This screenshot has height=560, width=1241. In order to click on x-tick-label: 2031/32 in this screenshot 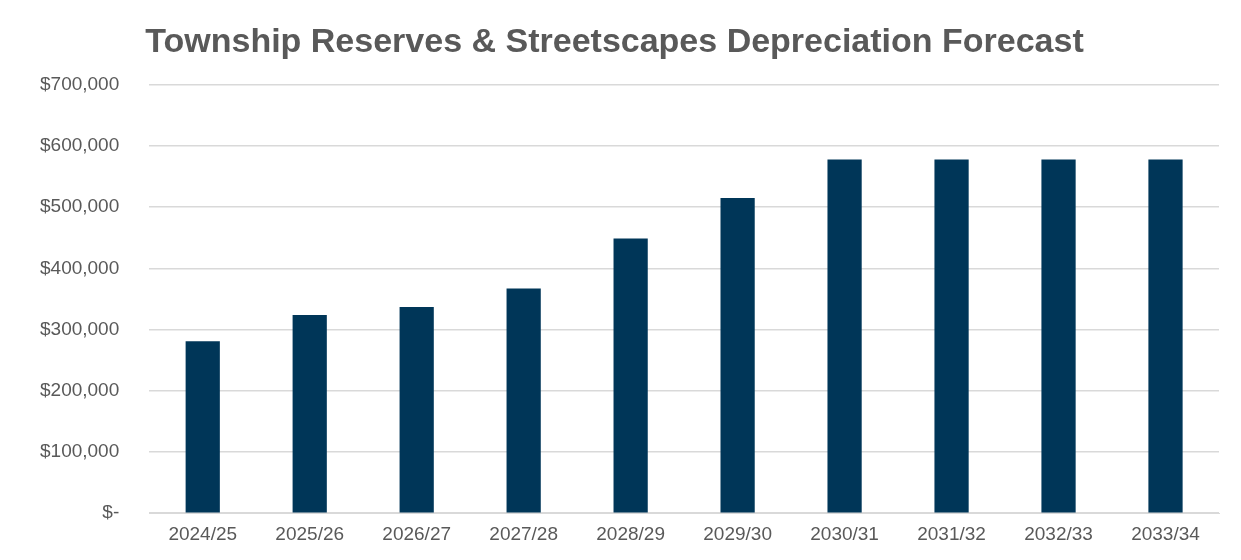, I will do `click(951, 533)`.